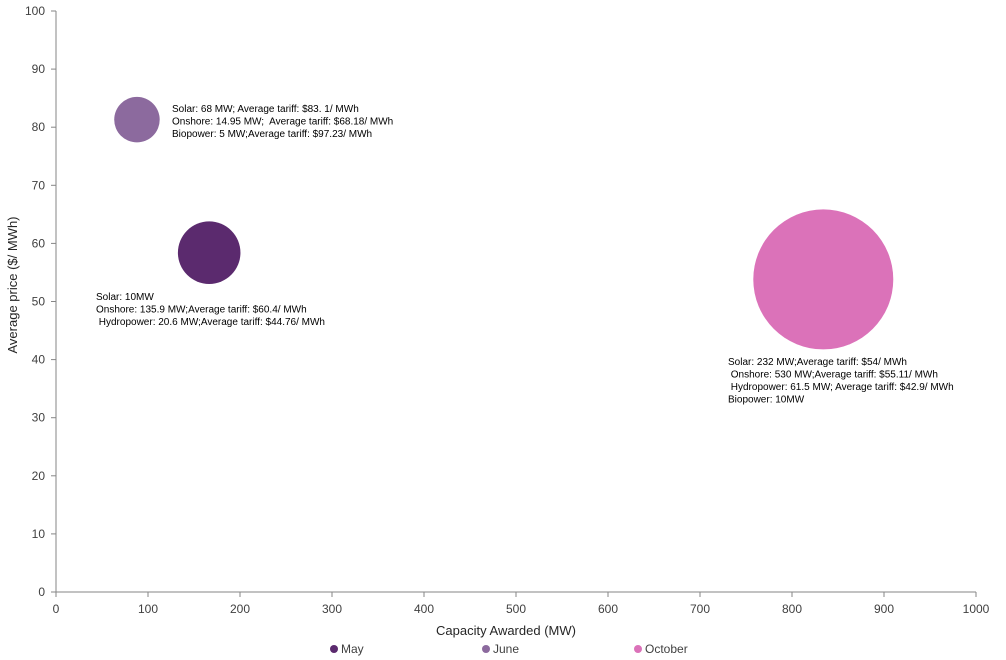 The height and width of the screenshot is (660, 1006). I want to click on x-tick-label: 400, so click(424, 609).